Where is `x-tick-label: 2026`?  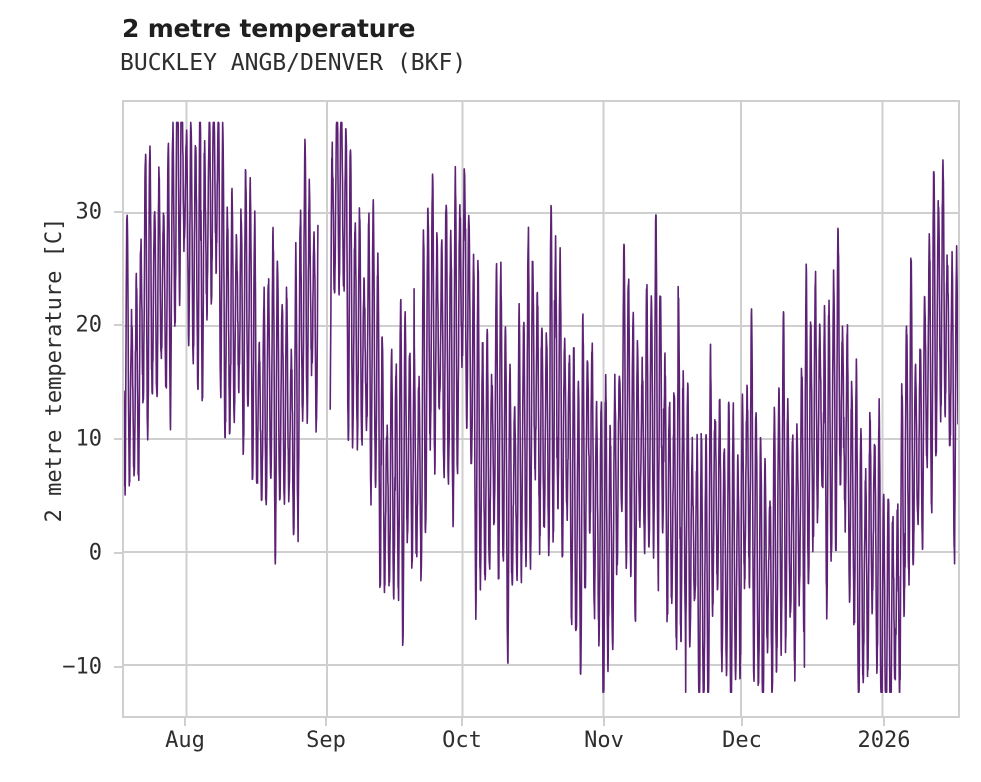 x-tick-label: 2026 is located at coordinates (884, 740).